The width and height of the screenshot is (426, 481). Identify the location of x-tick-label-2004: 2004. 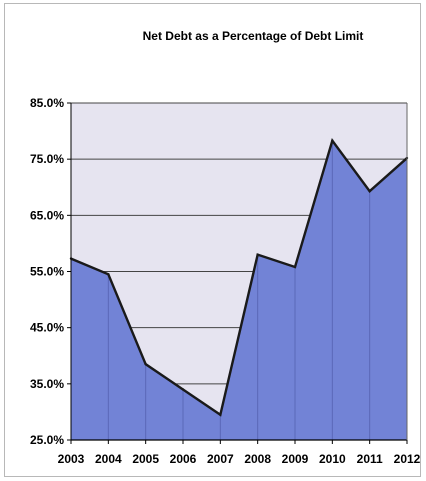
(108, 459).